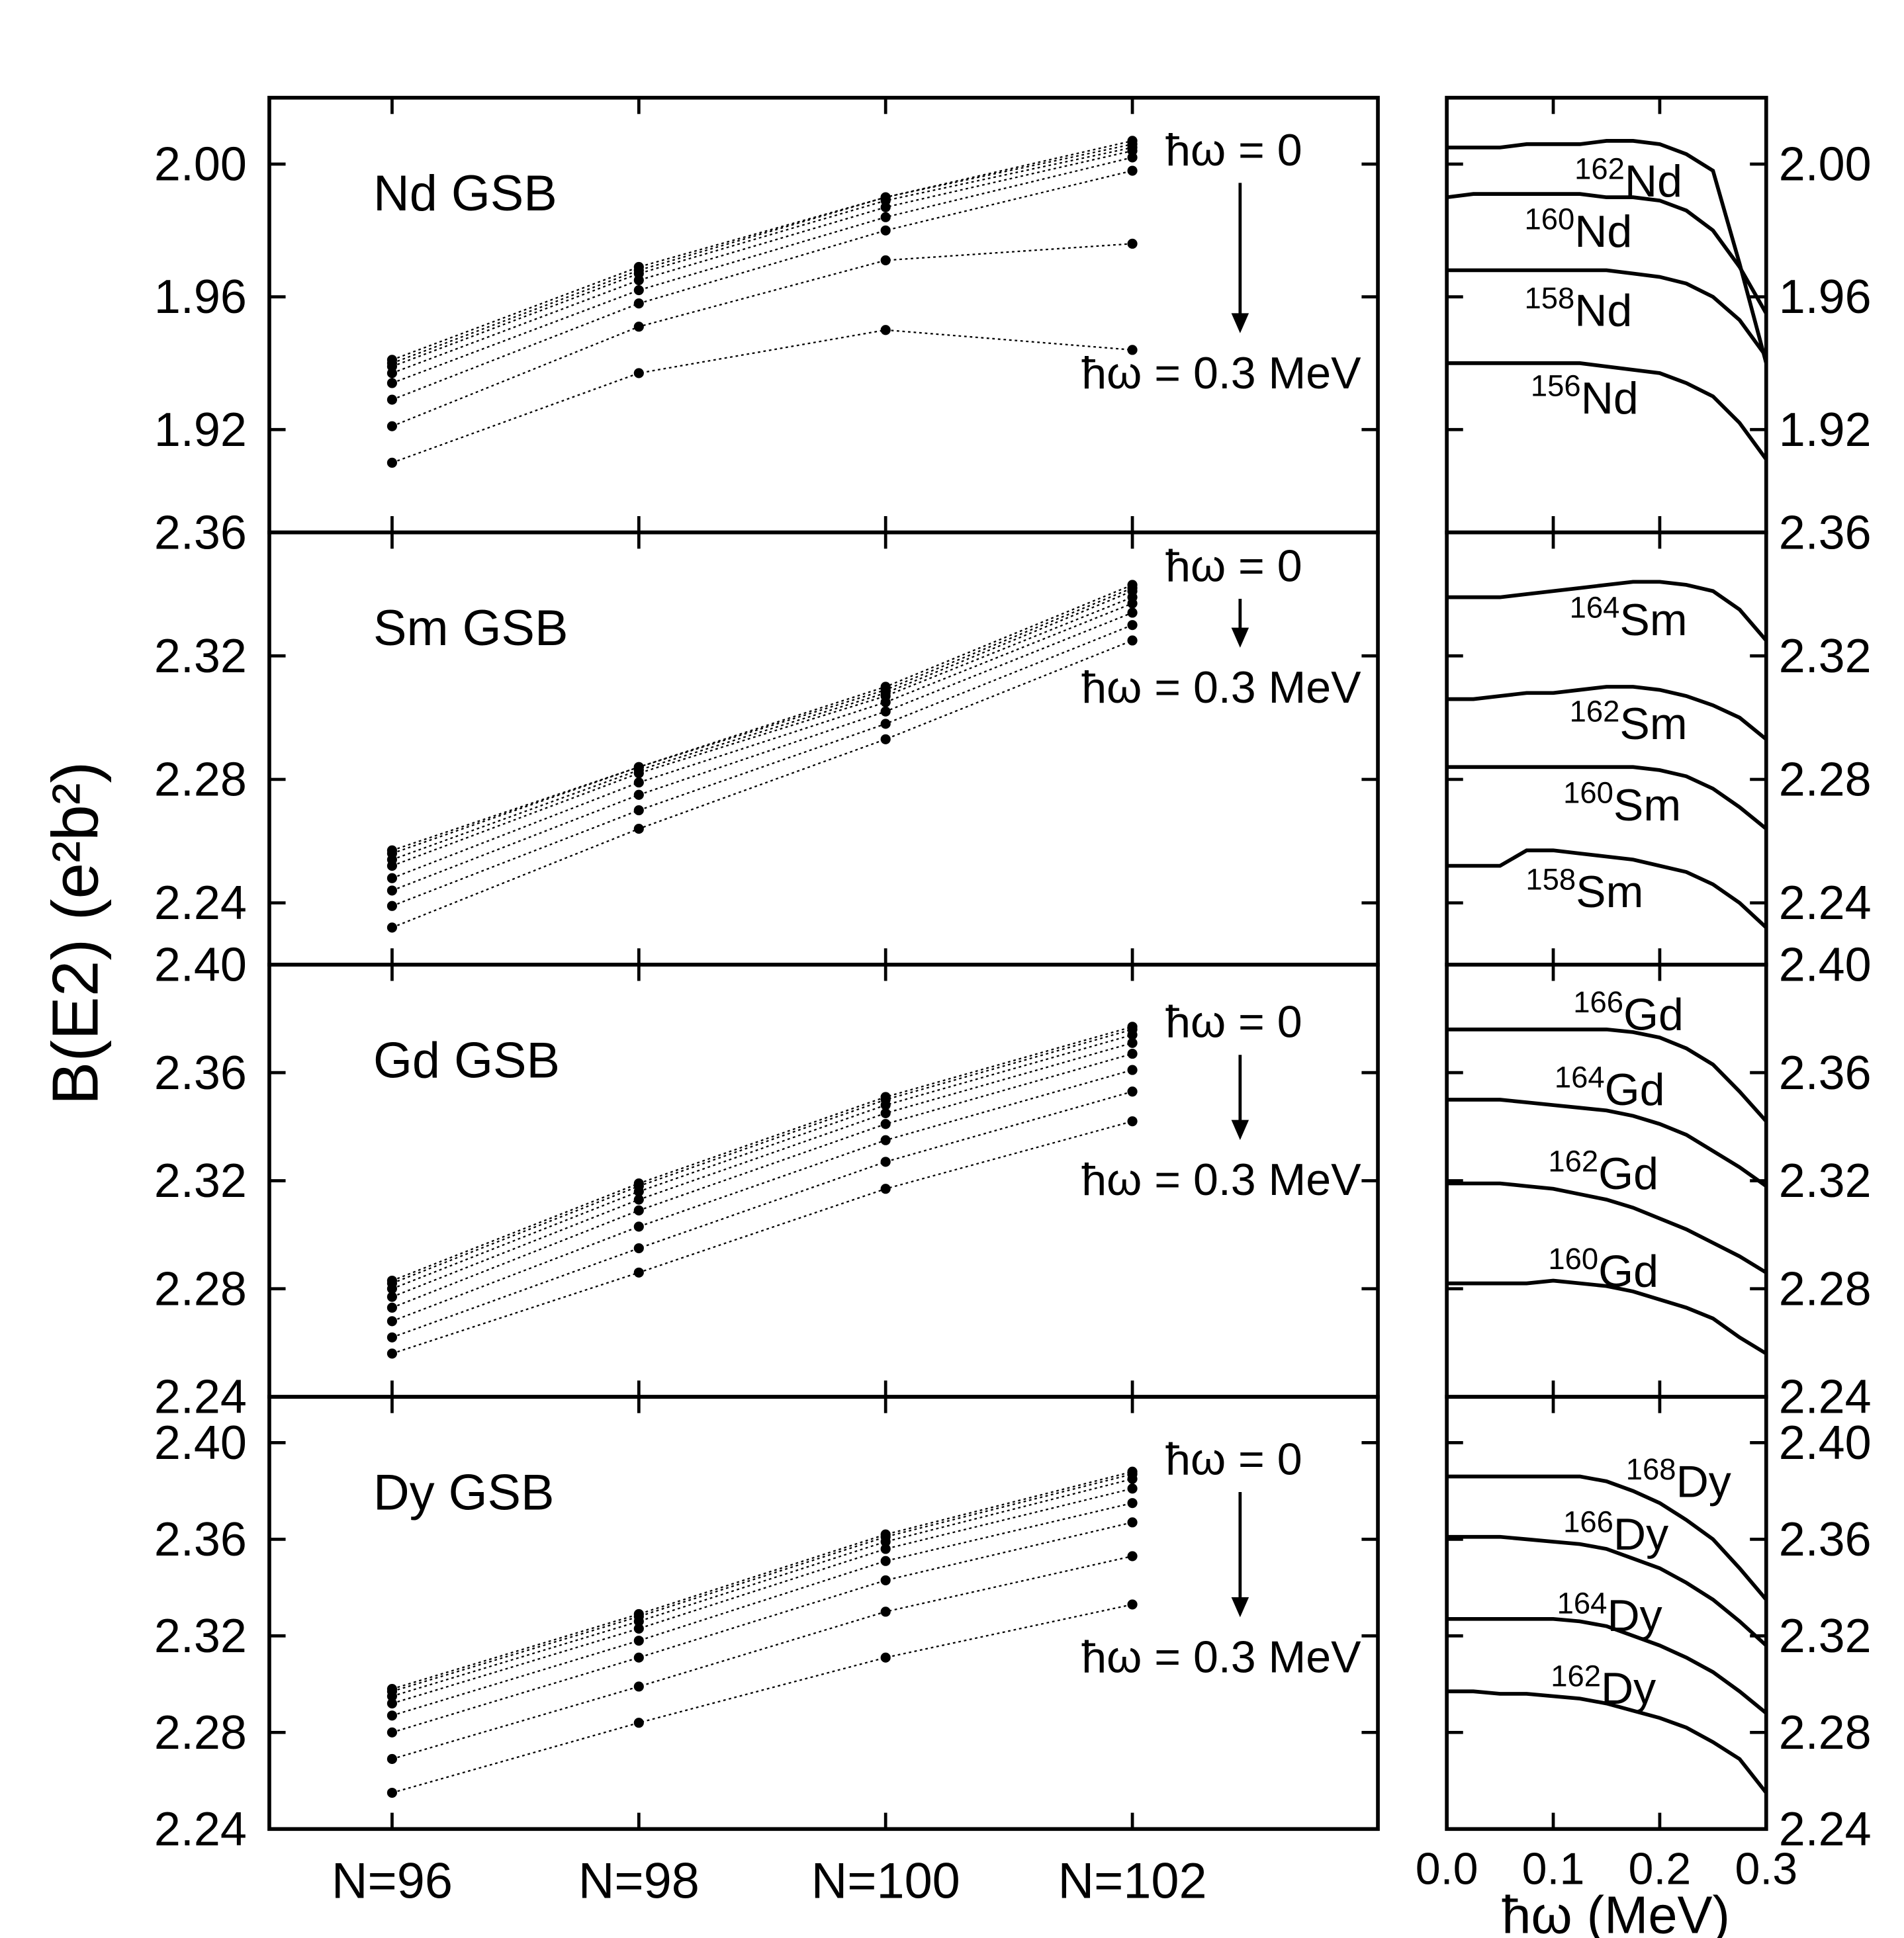  What do you see at coordinates (1578, 308) in the screenshot?
I see `series-label: 158Nd` at bounding box center [1578, 308].